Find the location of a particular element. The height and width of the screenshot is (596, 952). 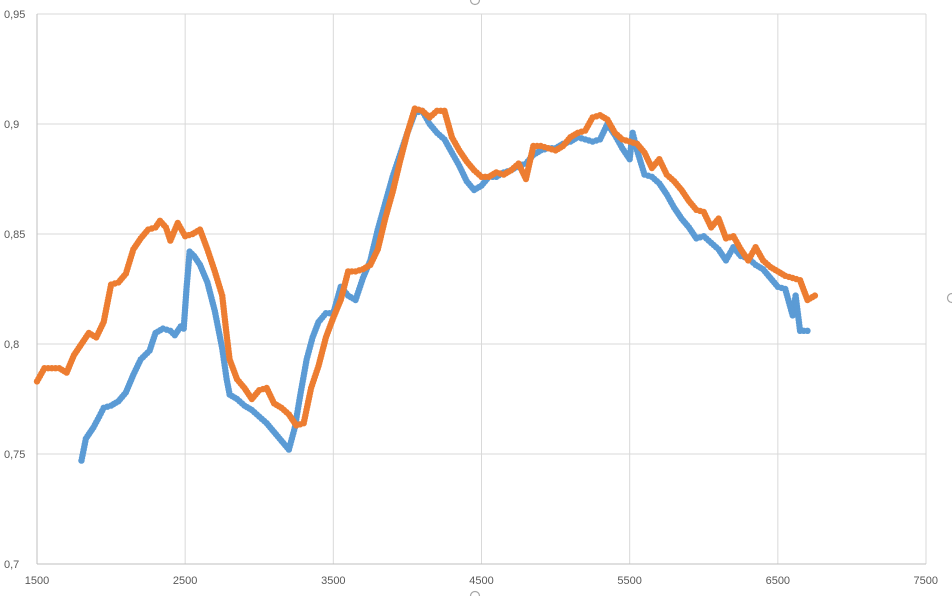

x-tick-label: 7500 is located at coordinates (926, 581).